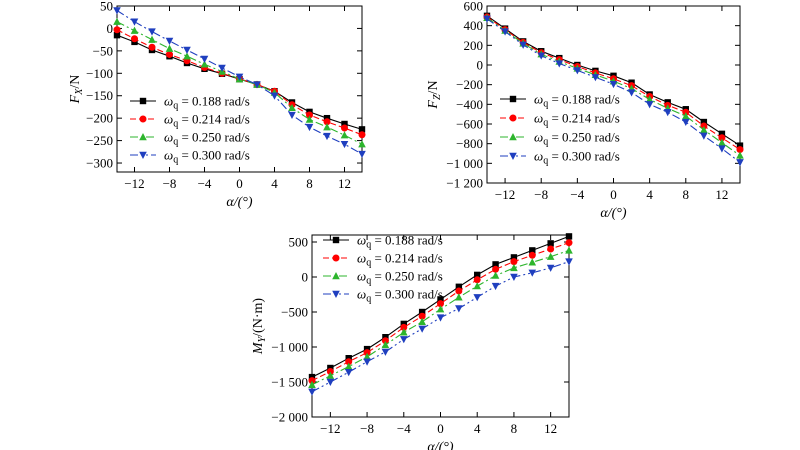 This screenshot has height=450, width=800. I want to click on y-tick-label: 400, so click(474, 25).